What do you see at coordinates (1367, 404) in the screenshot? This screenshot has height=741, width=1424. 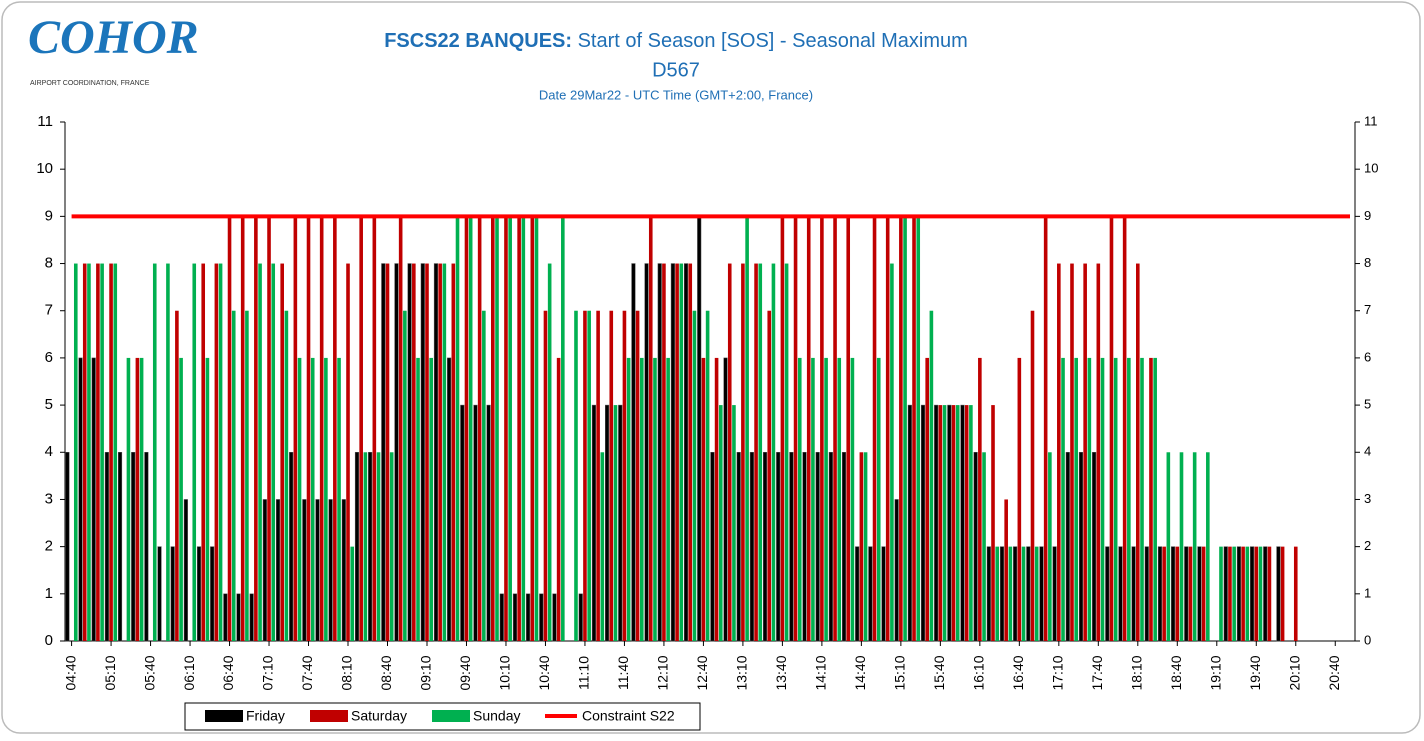 I see `y2-tick-label: 5` at bounding box center [1367, 404].